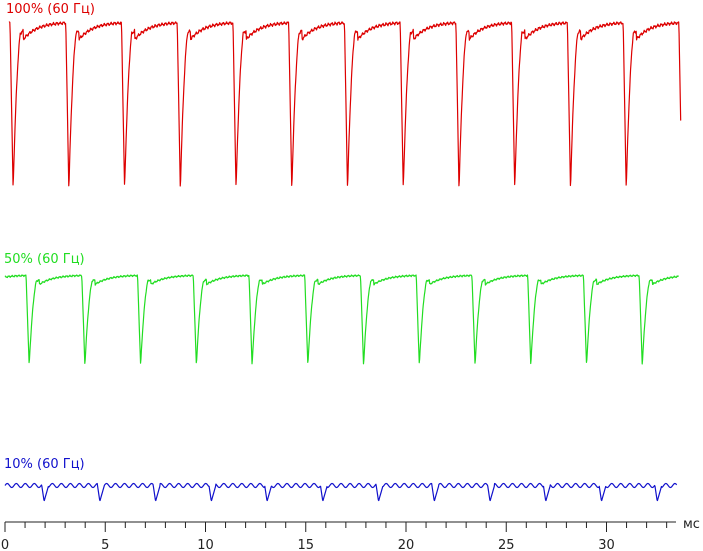 The image size is (703, 551). What do you see at coordinates (606, 544) in the screenshot?
I see `x-tick-label: 30` at bounding box center [606, 544].